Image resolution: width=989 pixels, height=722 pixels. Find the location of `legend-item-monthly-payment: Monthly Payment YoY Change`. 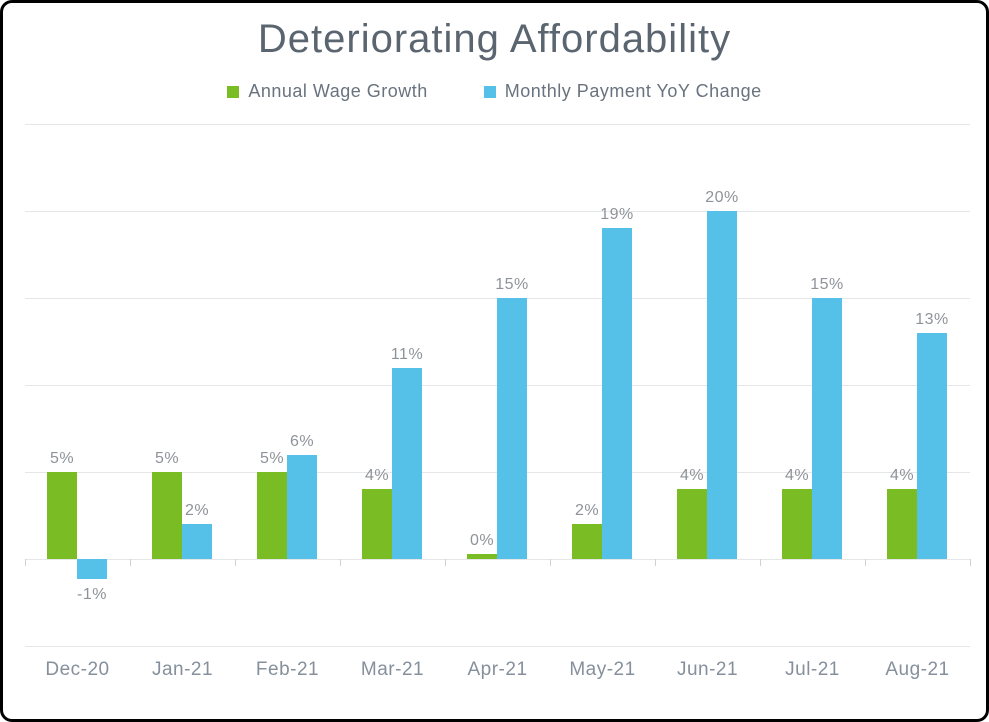

legend-item-monthly-payment: Monthly Payment YoY Change is located at coordinates (622, 91).